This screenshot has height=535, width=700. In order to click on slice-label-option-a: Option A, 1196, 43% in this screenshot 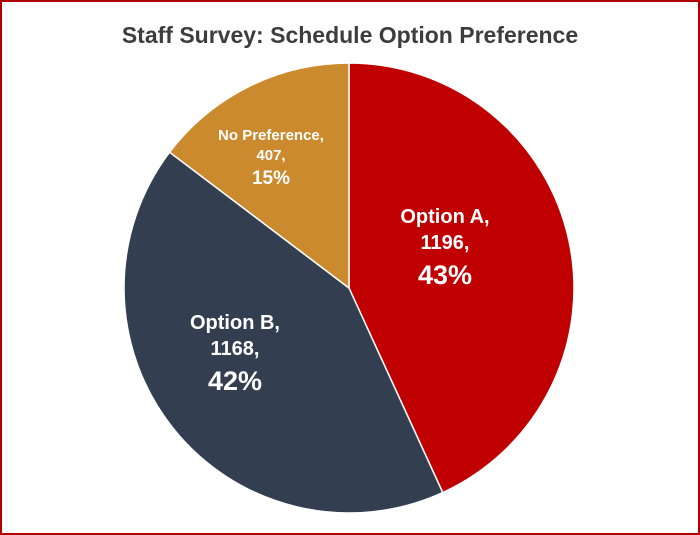, I will do `click(445, 248)`.